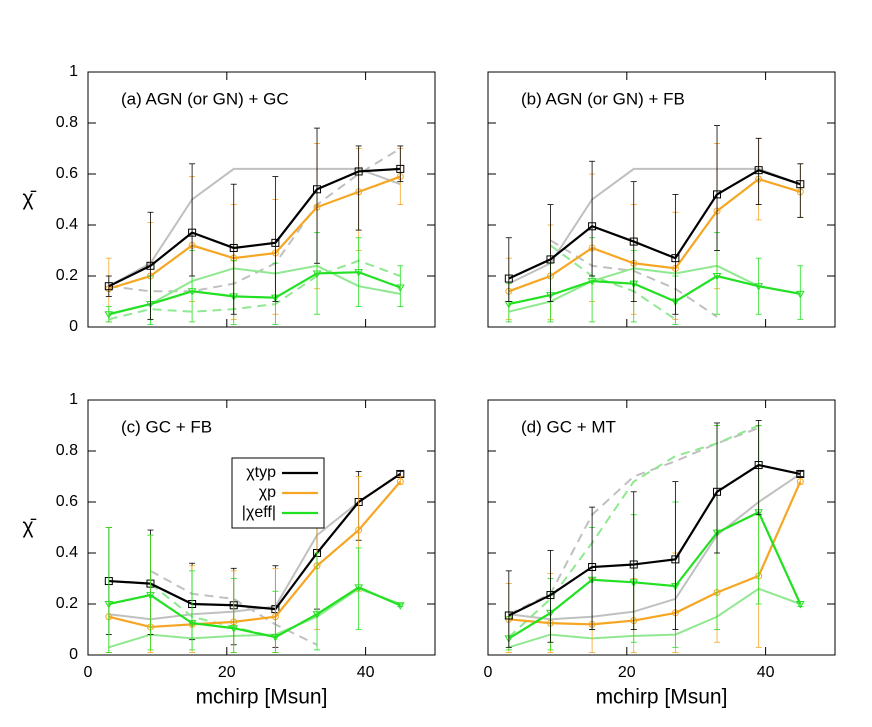 Image resolution: width=872 pixels, height=727 pixels. Describe the element at coordinates (261, 472) in the screenshot. I see `legend-label: χtyp` at that location.